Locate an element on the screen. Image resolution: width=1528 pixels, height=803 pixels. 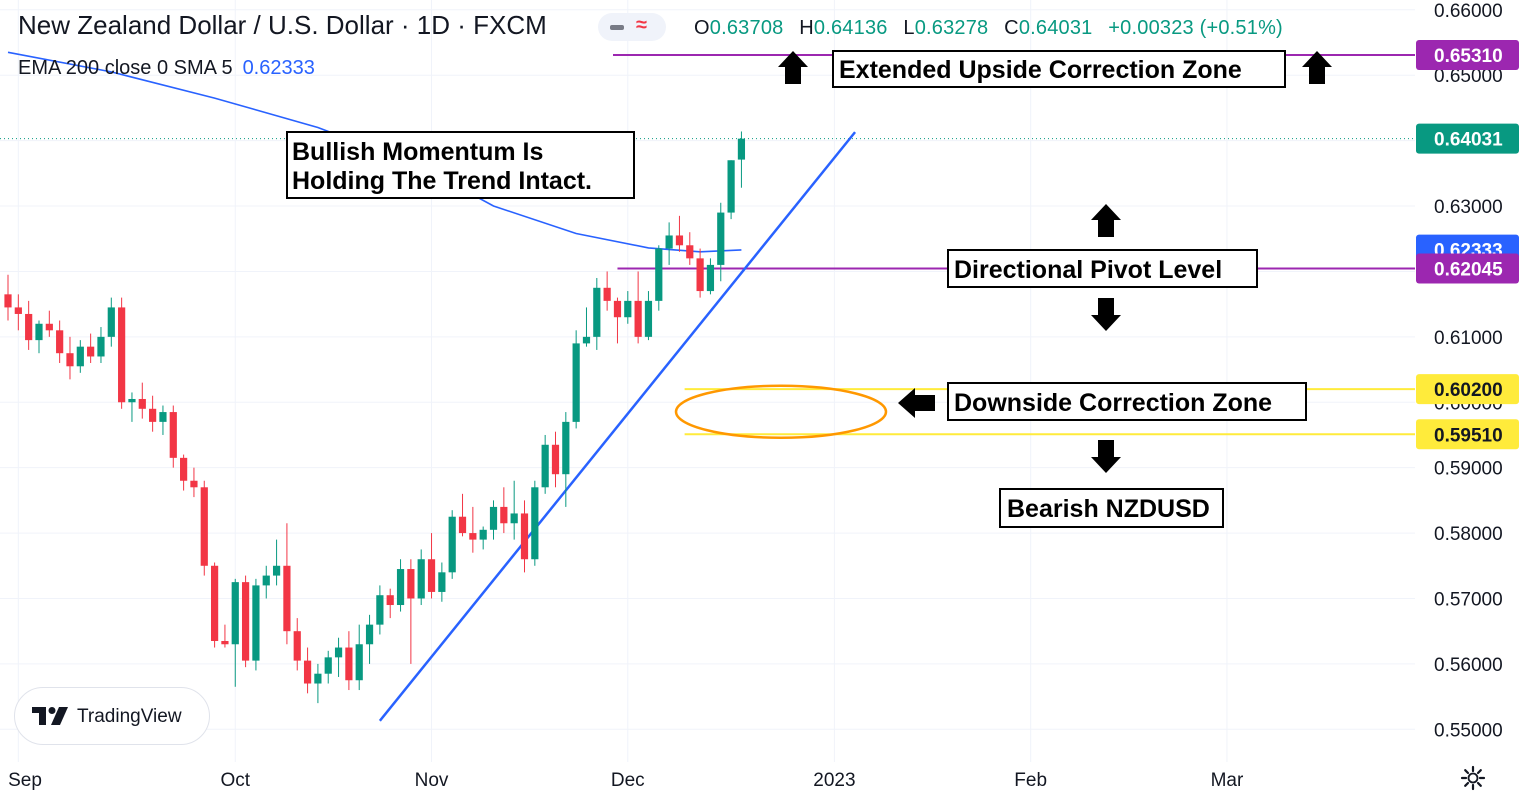
extended-upside-price-badge-text: 0.65310 is located at coordinates (1468, 56).